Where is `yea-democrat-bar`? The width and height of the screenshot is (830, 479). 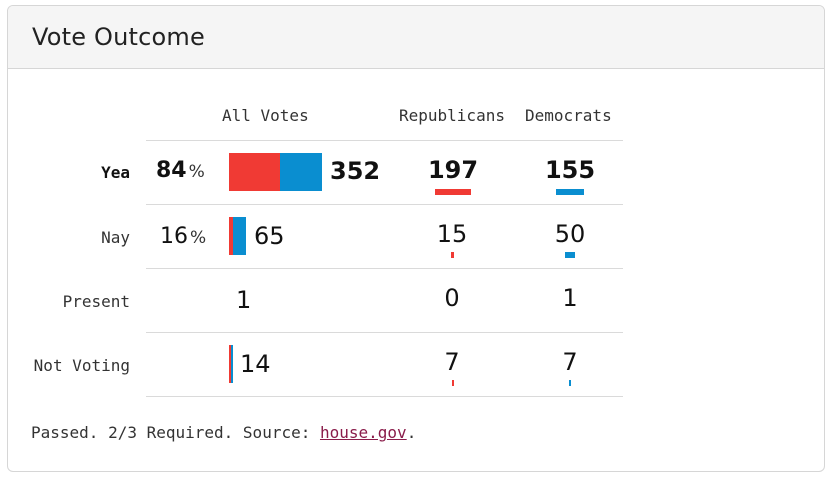
yea-democrat-bar is located at coordinates (301, 172).